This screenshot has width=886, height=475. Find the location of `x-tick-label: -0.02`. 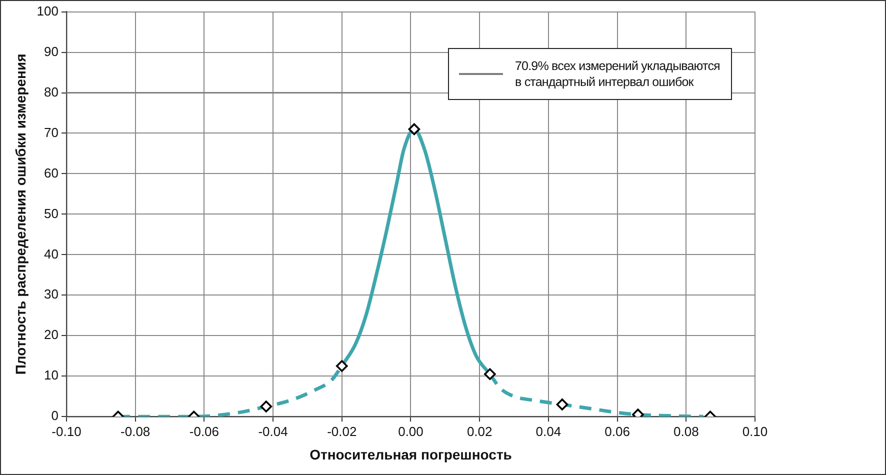

x-tick-label: -0.02 is located at coordinates (342, 431).